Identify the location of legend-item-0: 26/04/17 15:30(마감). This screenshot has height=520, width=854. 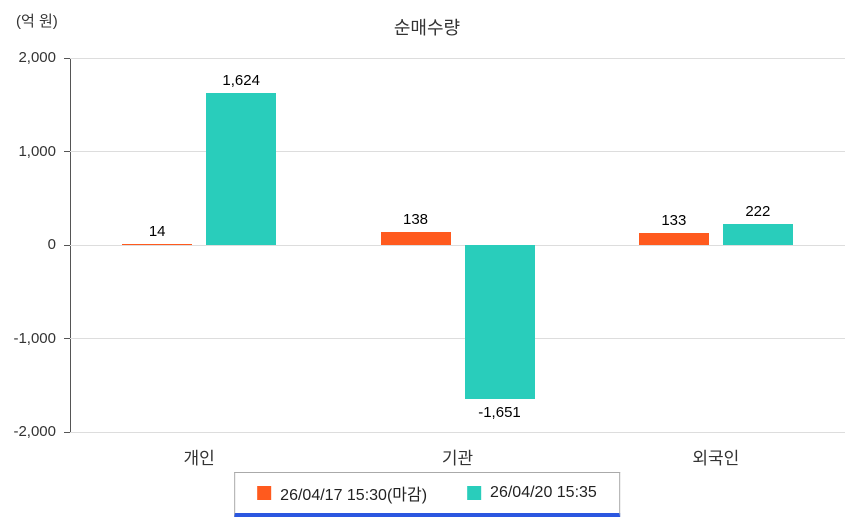
(342, 493).